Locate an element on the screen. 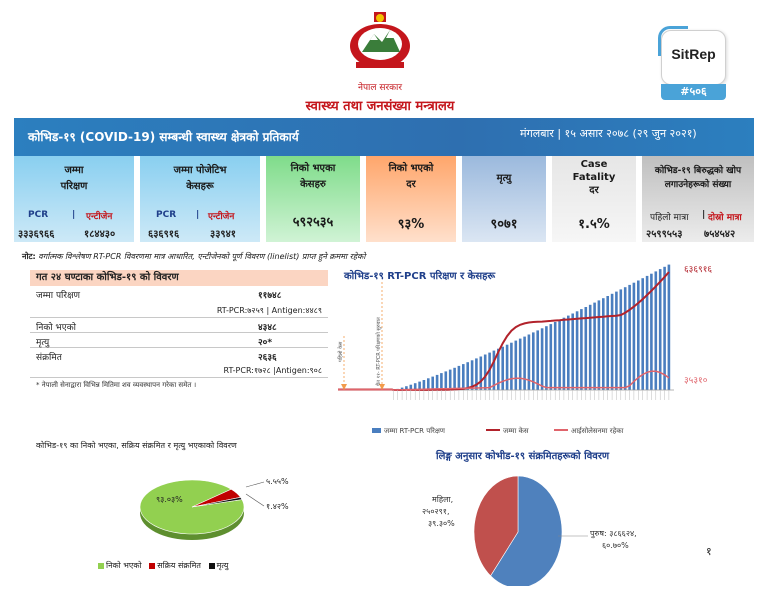 Image resolution: width=768 pixels, height=593 pixels. legend-cases: जम्मा केस is located at coordinates (516, 430).